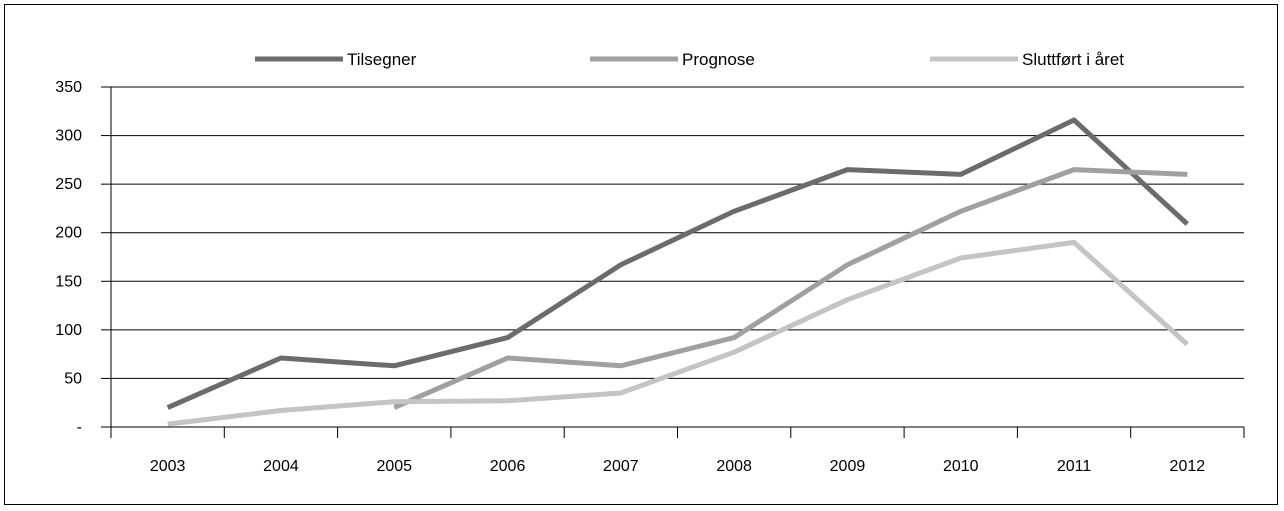 Image resolution: width=1284 pixels, height=511 pixels. What do you see at coordinates (68, 87) in the screenshot?
I see `y-tick-label: 350` at bounding box center [68, 87].